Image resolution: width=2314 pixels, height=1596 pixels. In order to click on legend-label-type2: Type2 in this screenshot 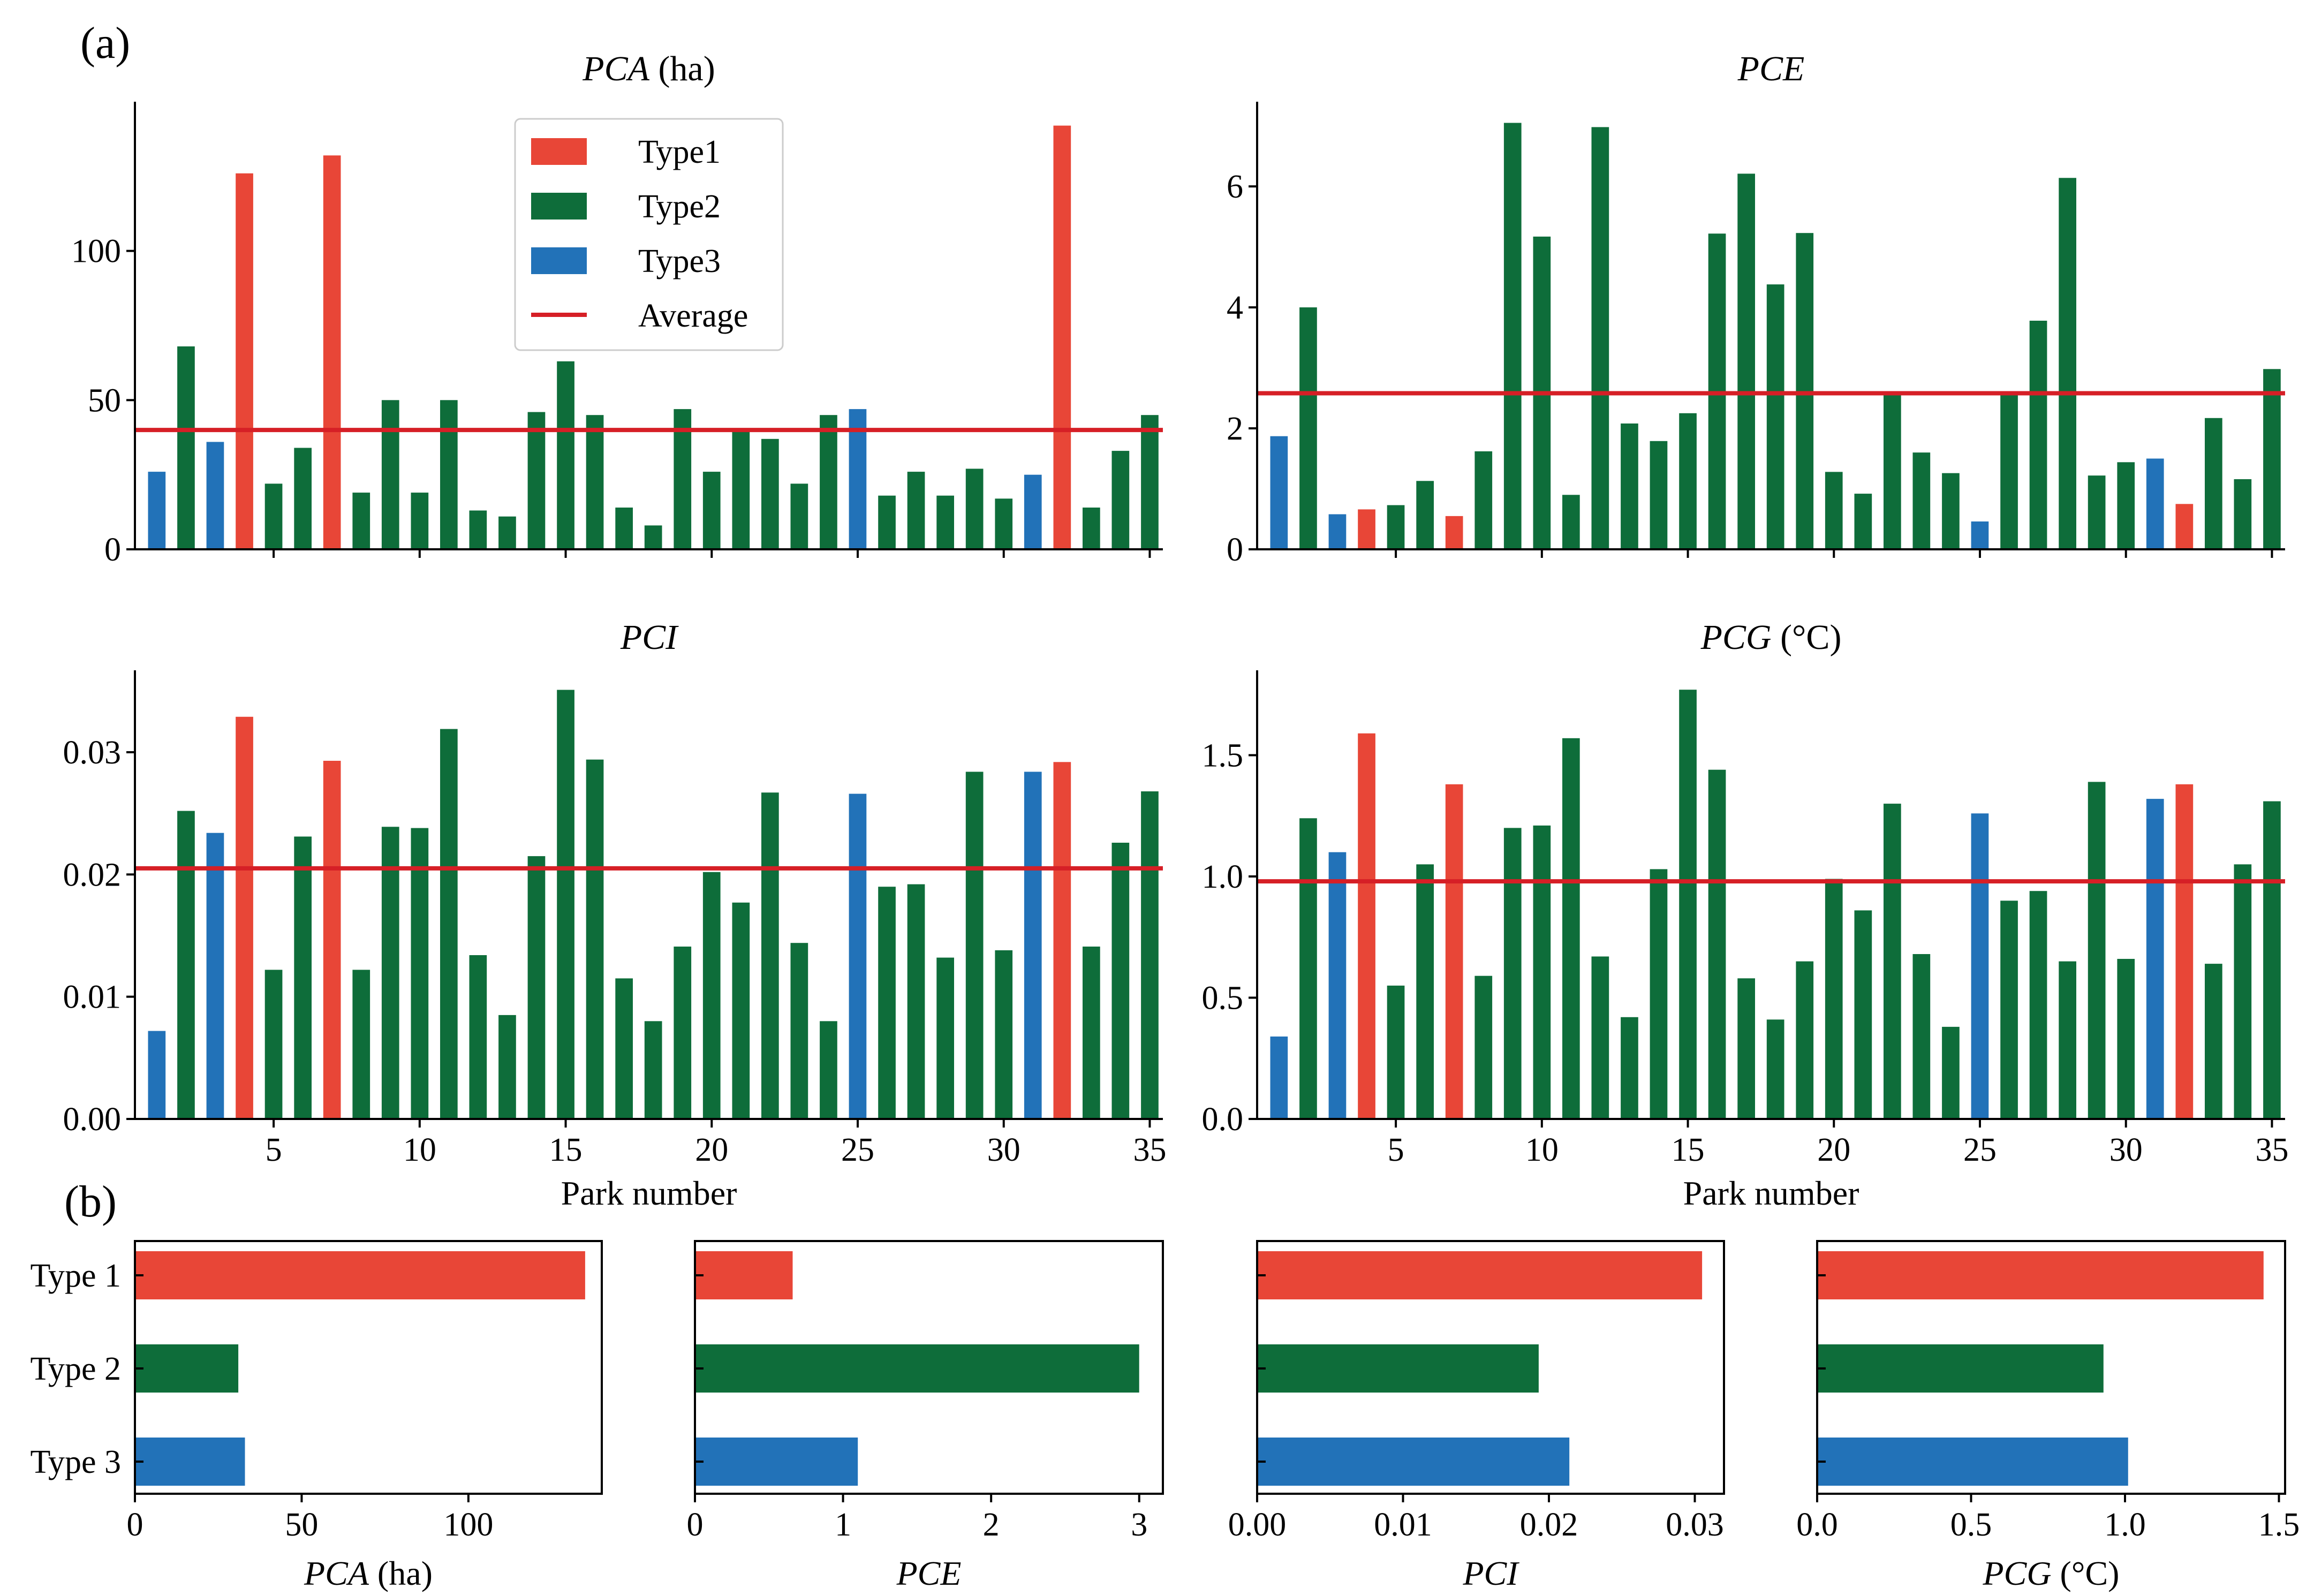, I will do `click(680, 206)`.